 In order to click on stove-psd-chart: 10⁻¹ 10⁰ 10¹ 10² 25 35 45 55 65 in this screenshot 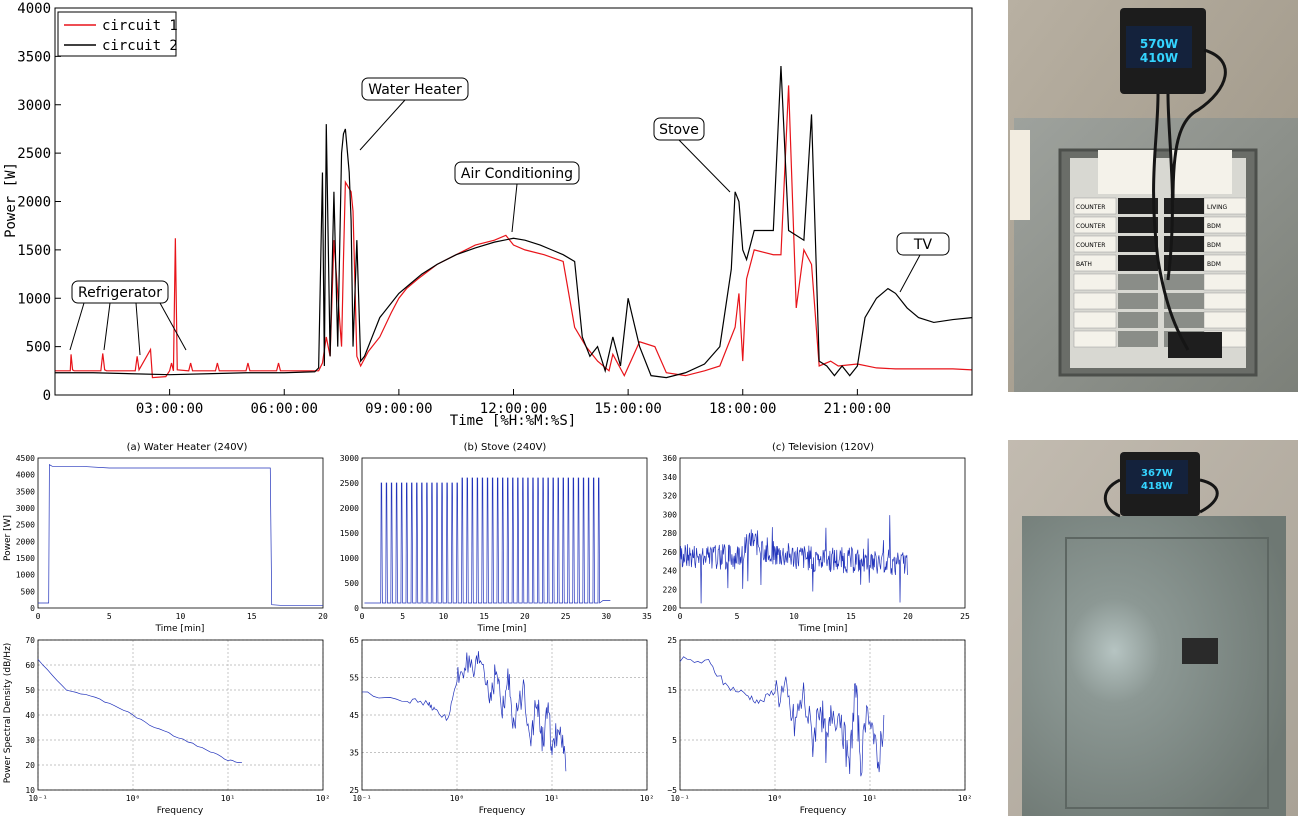, I will do `click(501, 719)`.